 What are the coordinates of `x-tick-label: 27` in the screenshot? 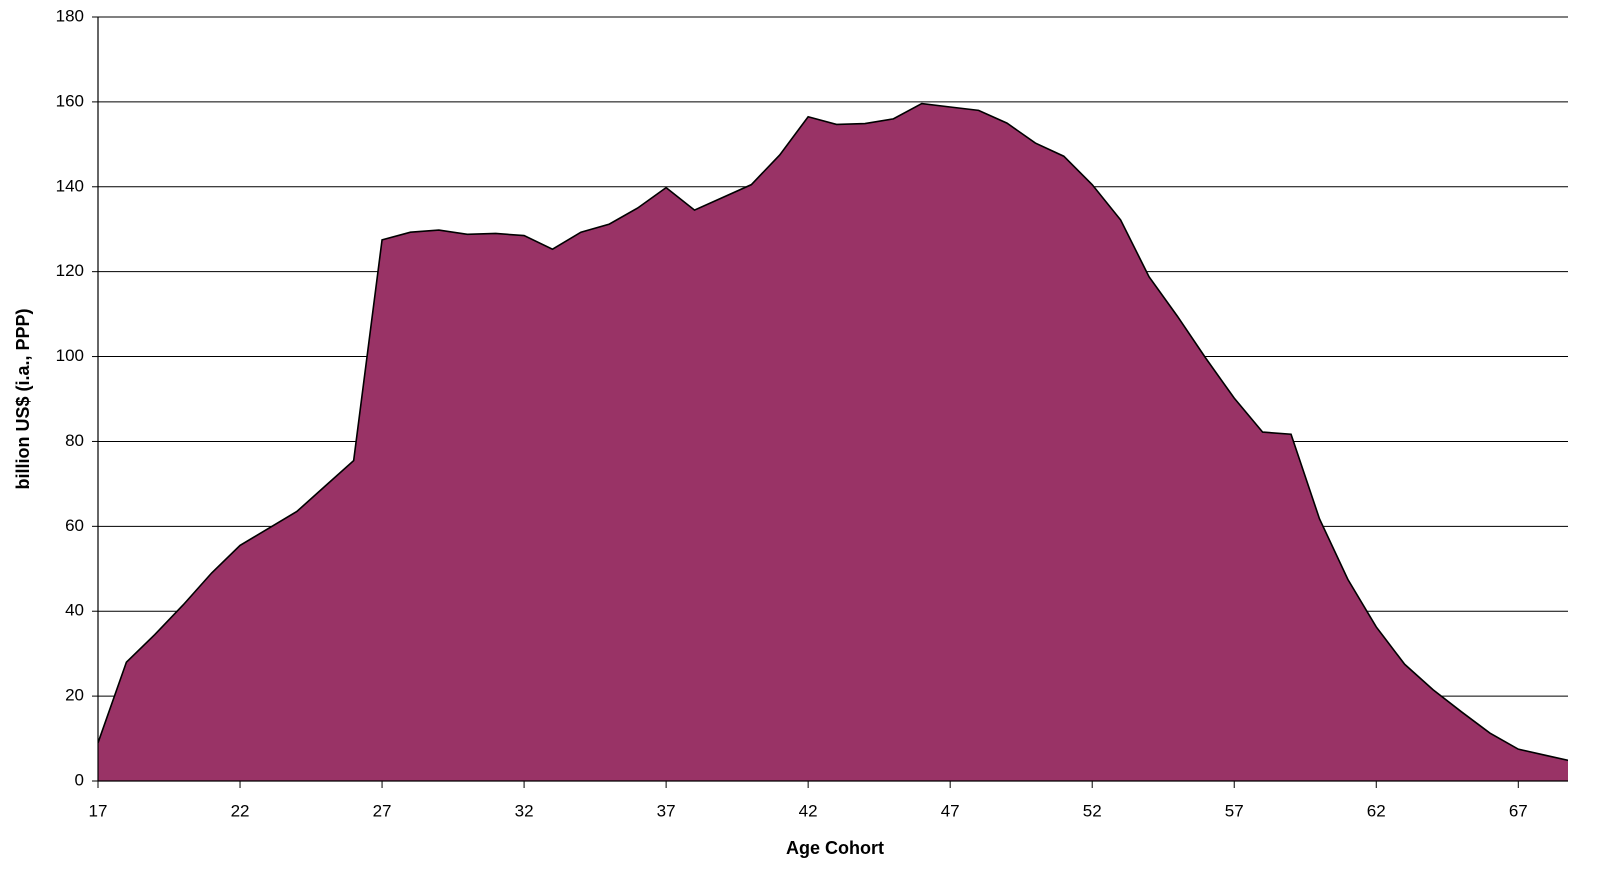 It's located at (382, 810).